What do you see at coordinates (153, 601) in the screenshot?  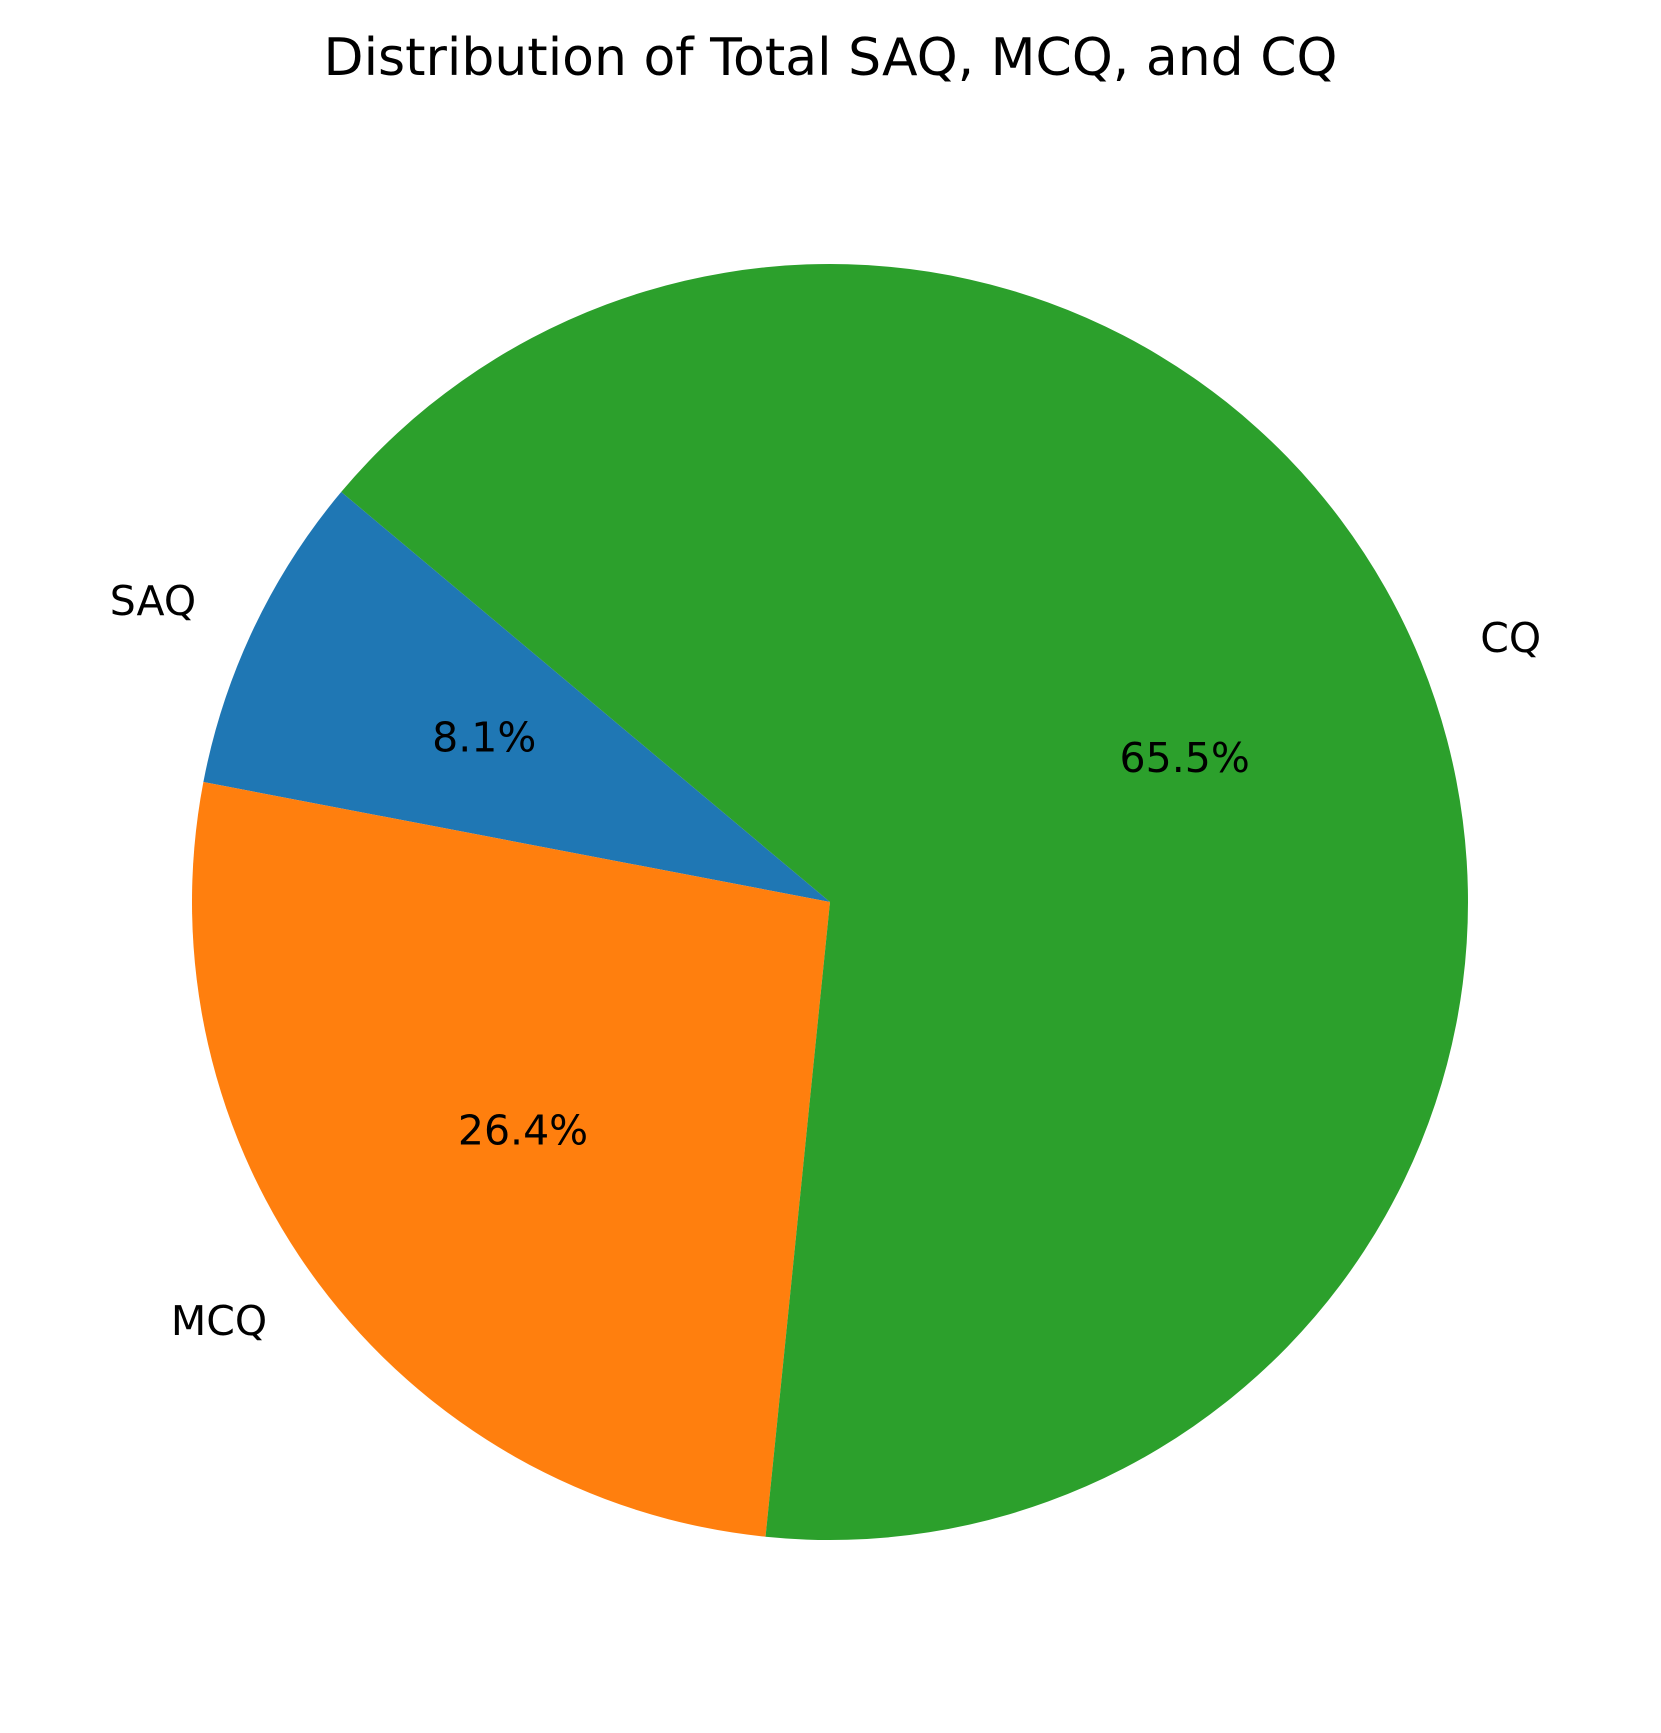 I see `slice-label-saq: SAQ` at bounding box center [153, 601].